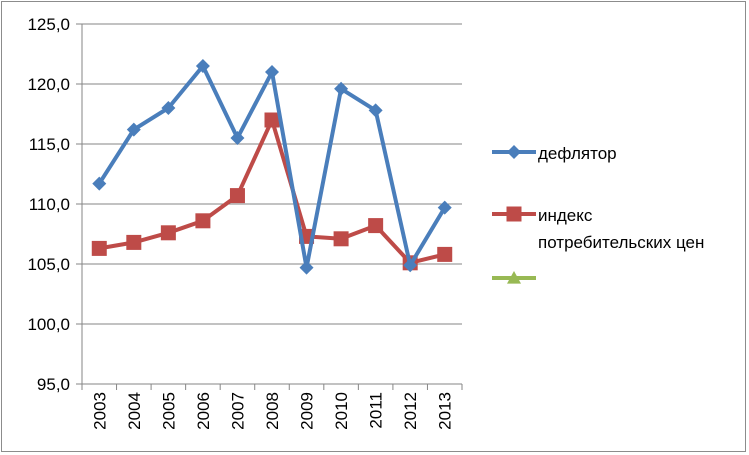  I want to click on y-tick-label: 105,0, so click(48, 264).